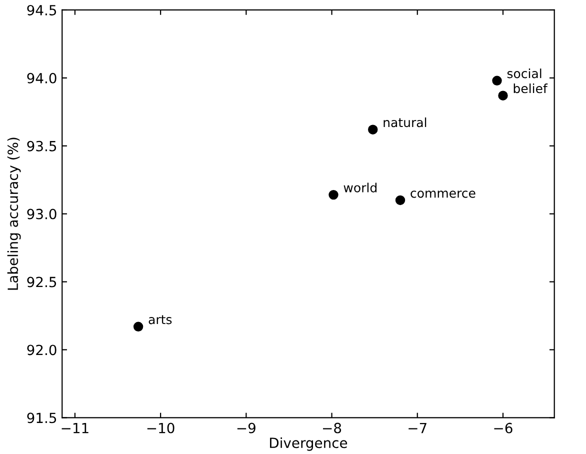 The image size is (586, 454). What do you see at coordinates (41, 350) in the screenshot?
I see `y-tick-label: 92.0` at bounding box center [41, 350].